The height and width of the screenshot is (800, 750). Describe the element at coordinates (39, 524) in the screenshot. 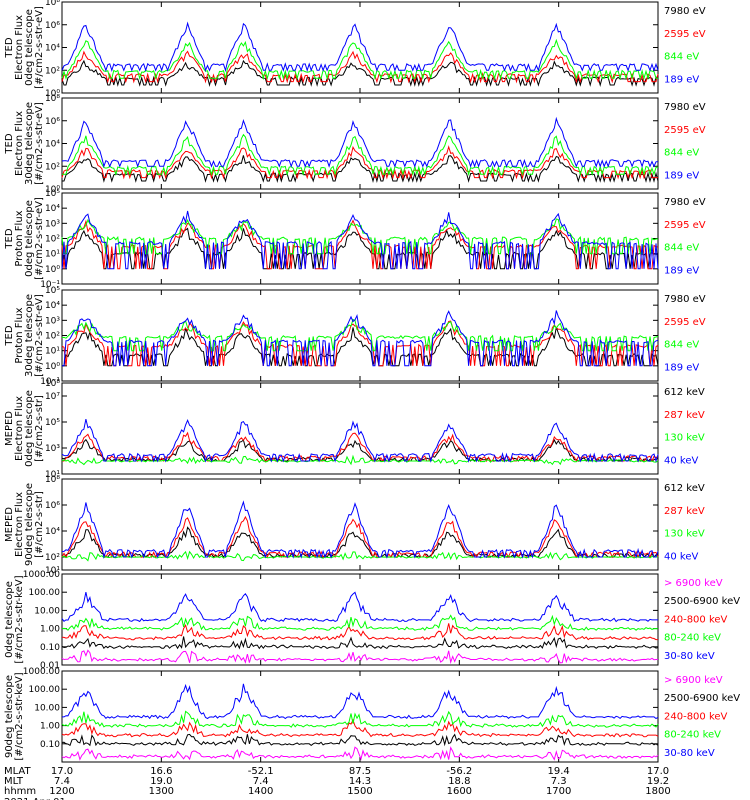

I see `y-axis-label: [#/cm2-s-str]` at that location.